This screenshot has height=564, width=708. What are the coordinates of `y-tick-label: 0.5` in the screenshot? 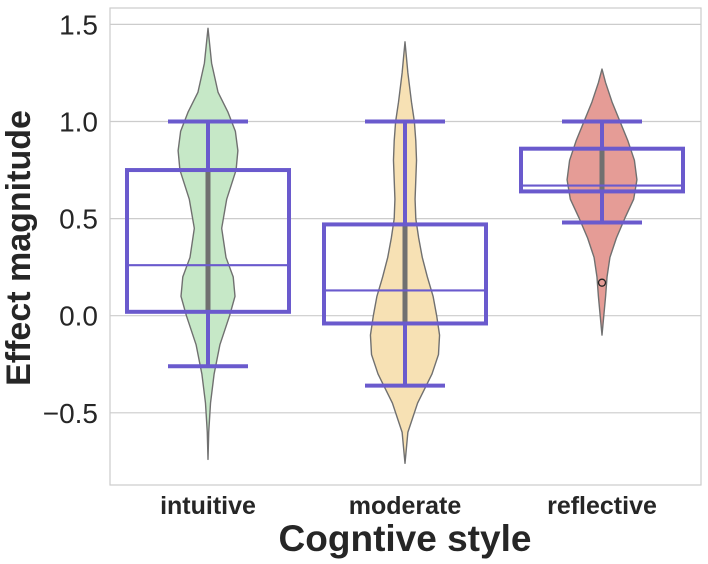 It's located at (78, 219).